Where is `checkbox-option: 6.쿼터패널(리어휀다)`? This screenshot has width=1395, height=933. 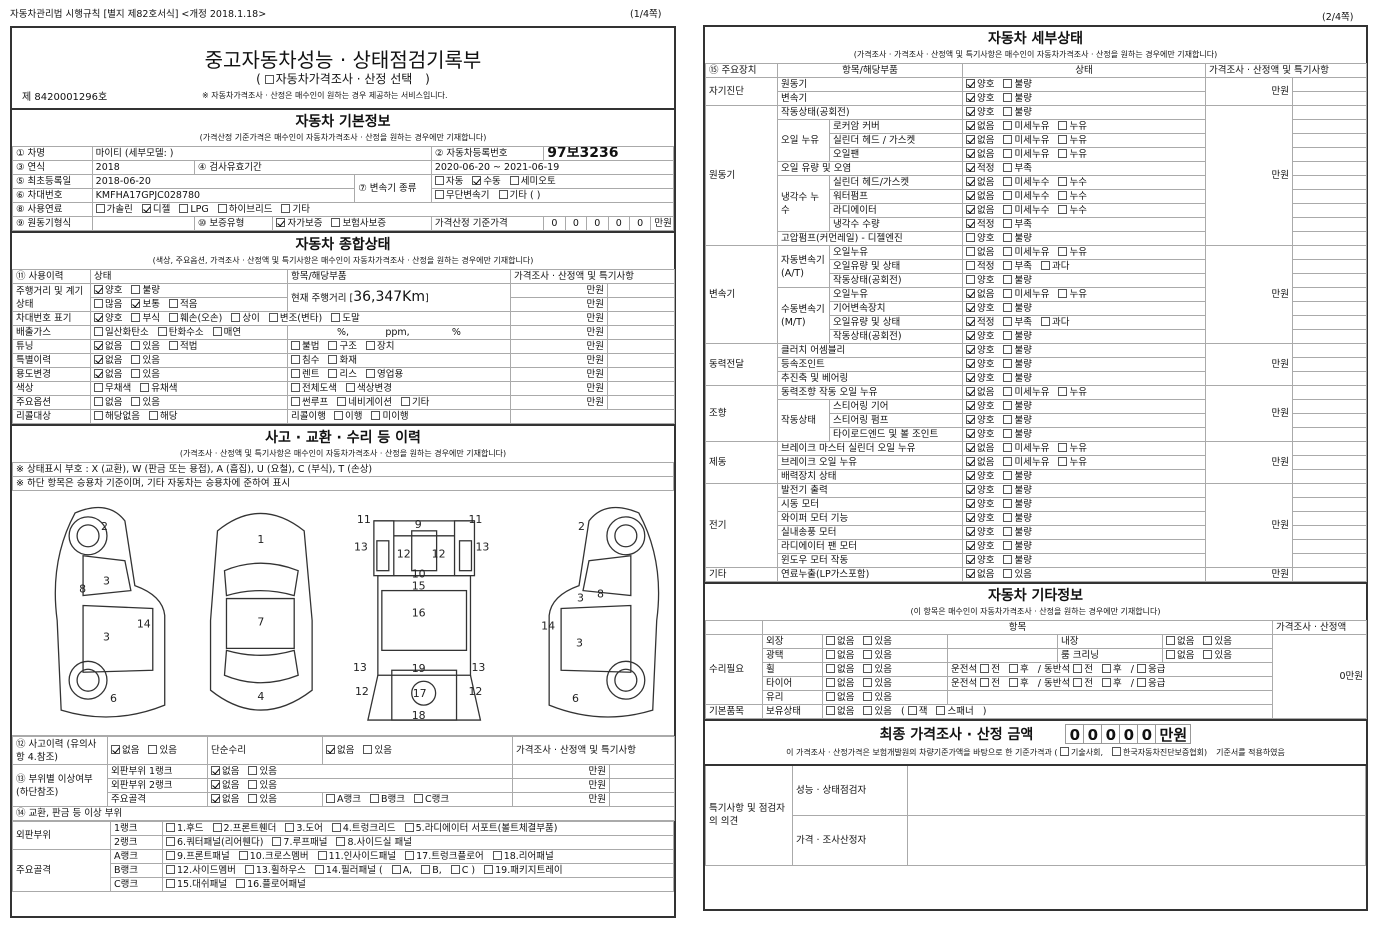
checkbox-option: 6.쿼터패널(리어휀다) is located at coordinates (214, 842).